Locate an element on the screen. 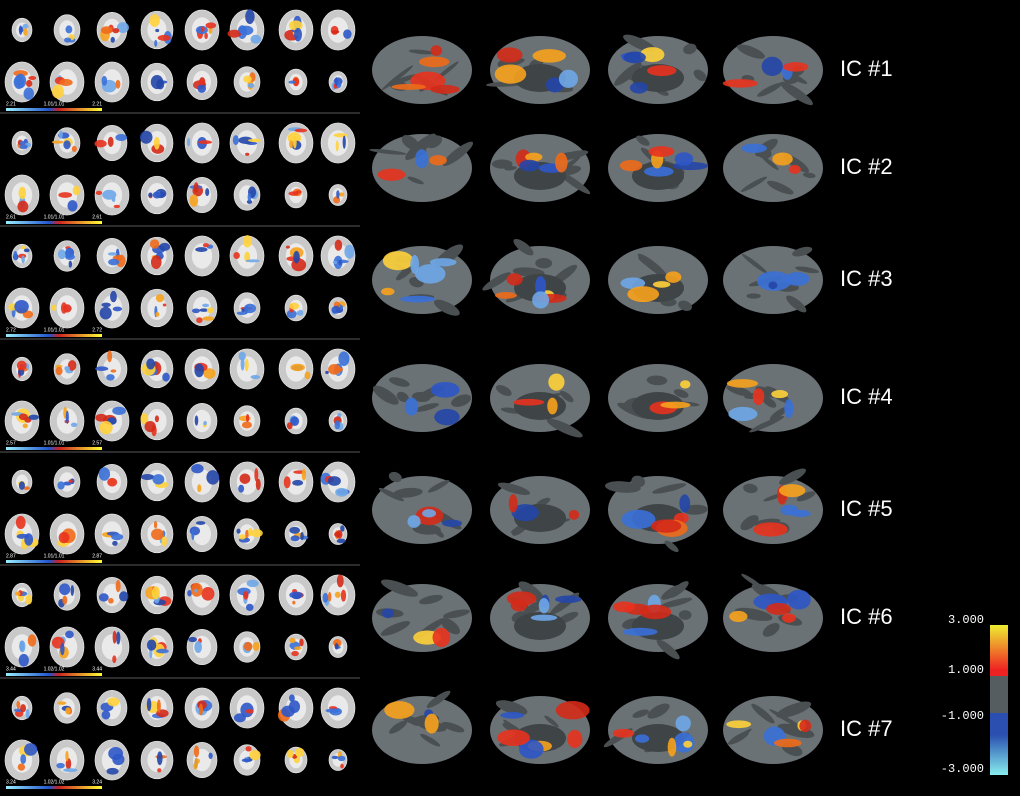 Image resolution: width=1020 pixels, height=796 pixels. cortical-surface is located at coordinates (422, 70).